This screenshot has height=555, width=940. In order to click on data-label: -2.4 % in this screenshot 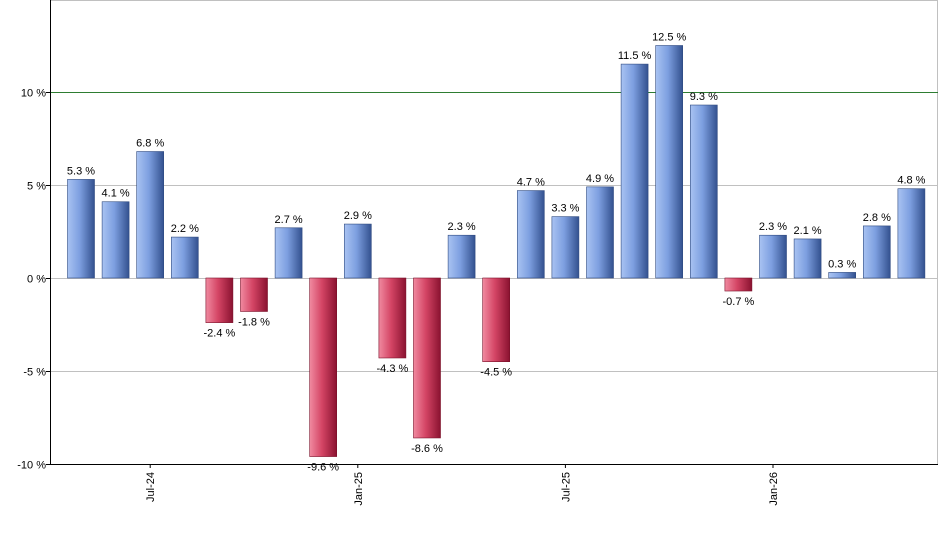, I will do `click(220, 334)`.